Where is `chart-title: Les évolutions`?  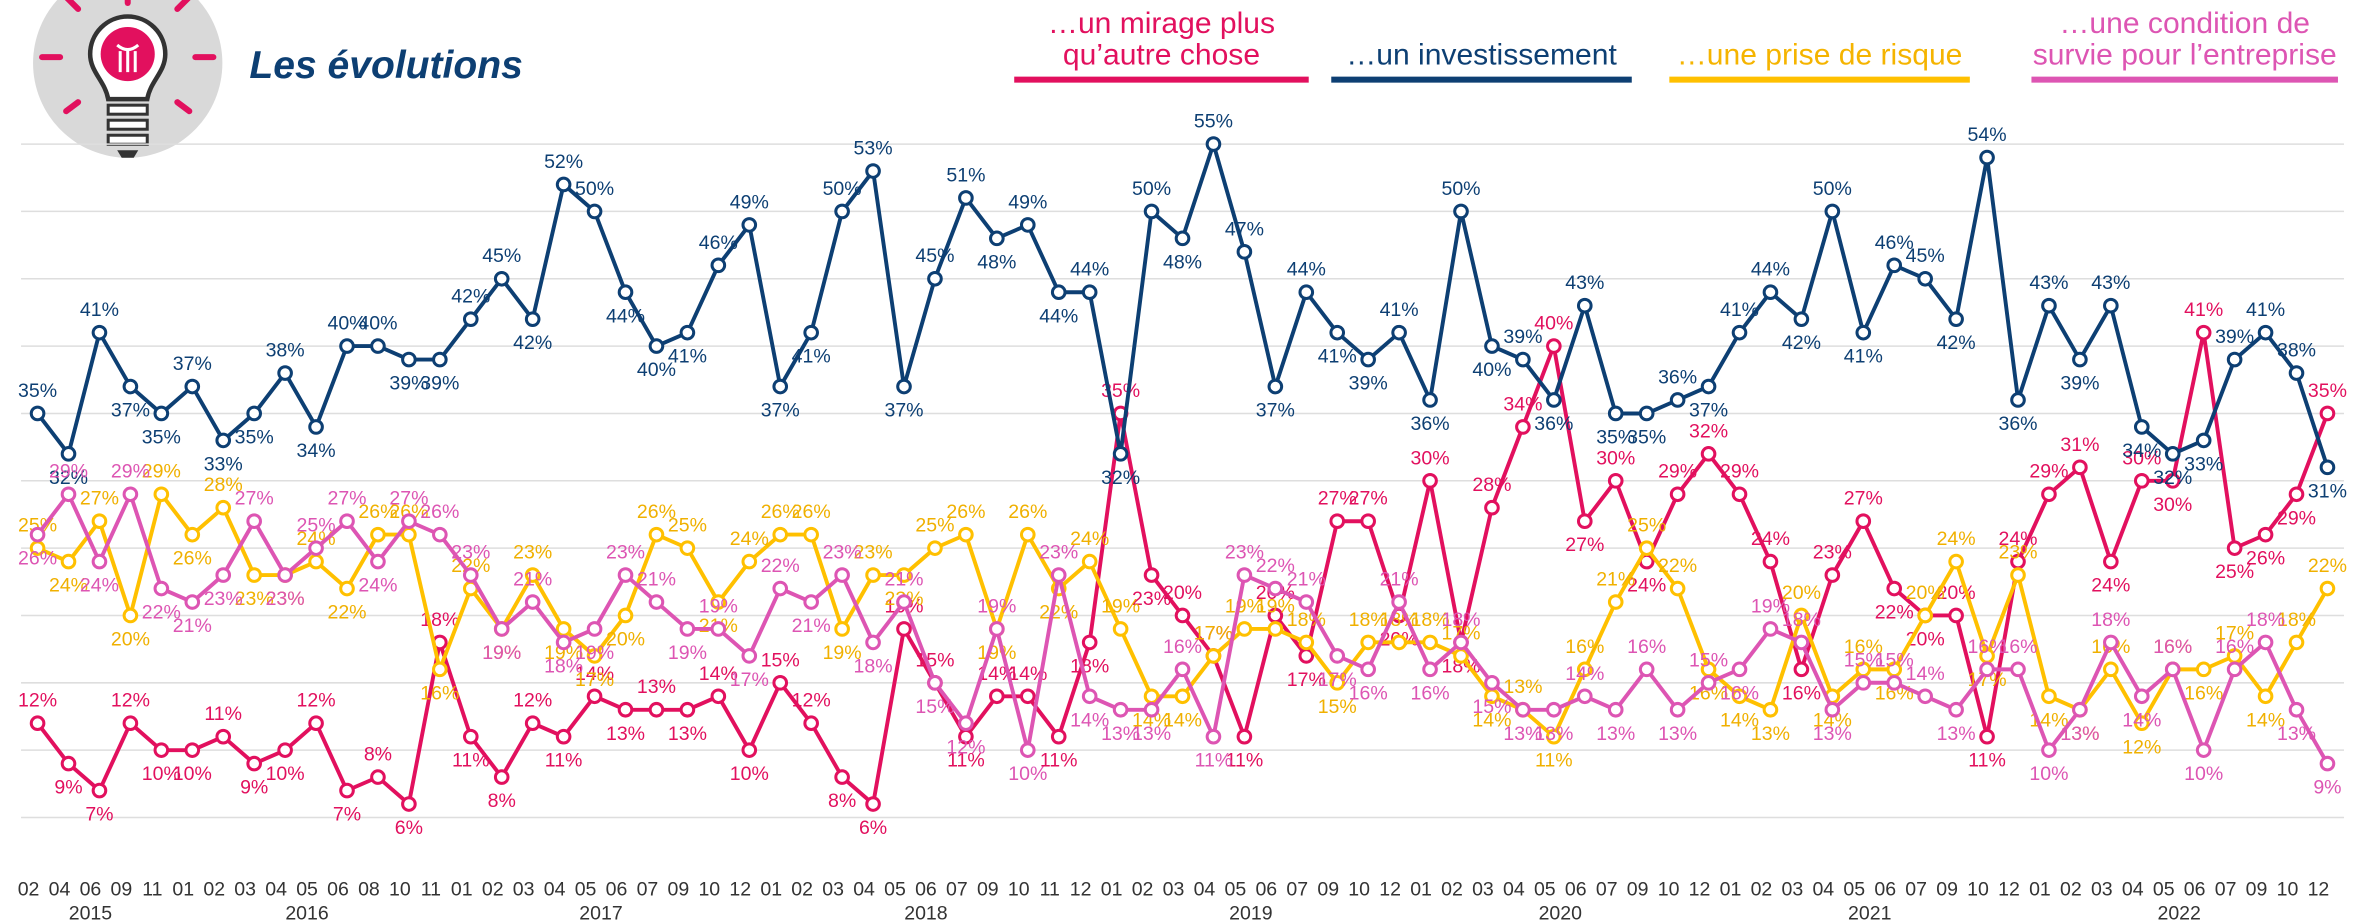
chart-title: Les évolutions is located at coordinates (385, 65).